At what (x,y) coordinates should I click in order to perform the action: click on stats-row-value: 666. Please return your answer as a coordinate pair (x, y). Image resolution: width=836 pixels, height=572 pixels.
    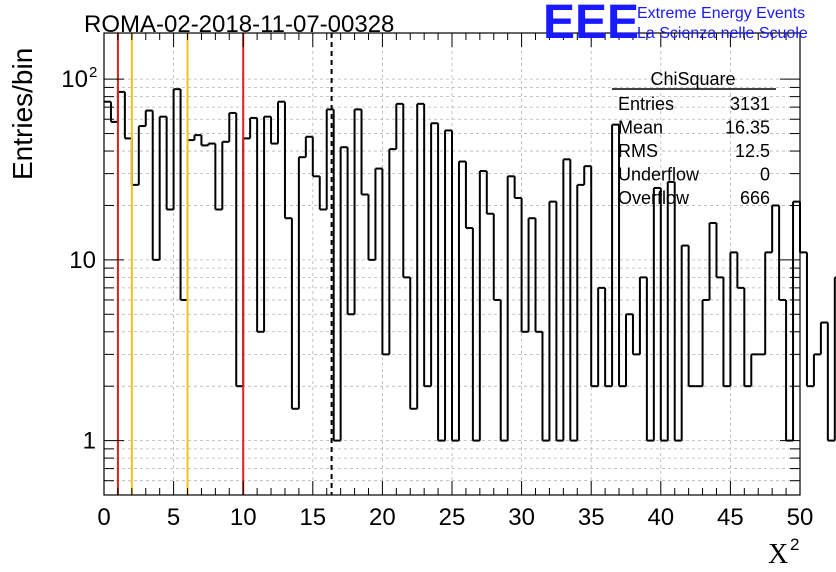
    Looking at the image, I should click on (755, 198).